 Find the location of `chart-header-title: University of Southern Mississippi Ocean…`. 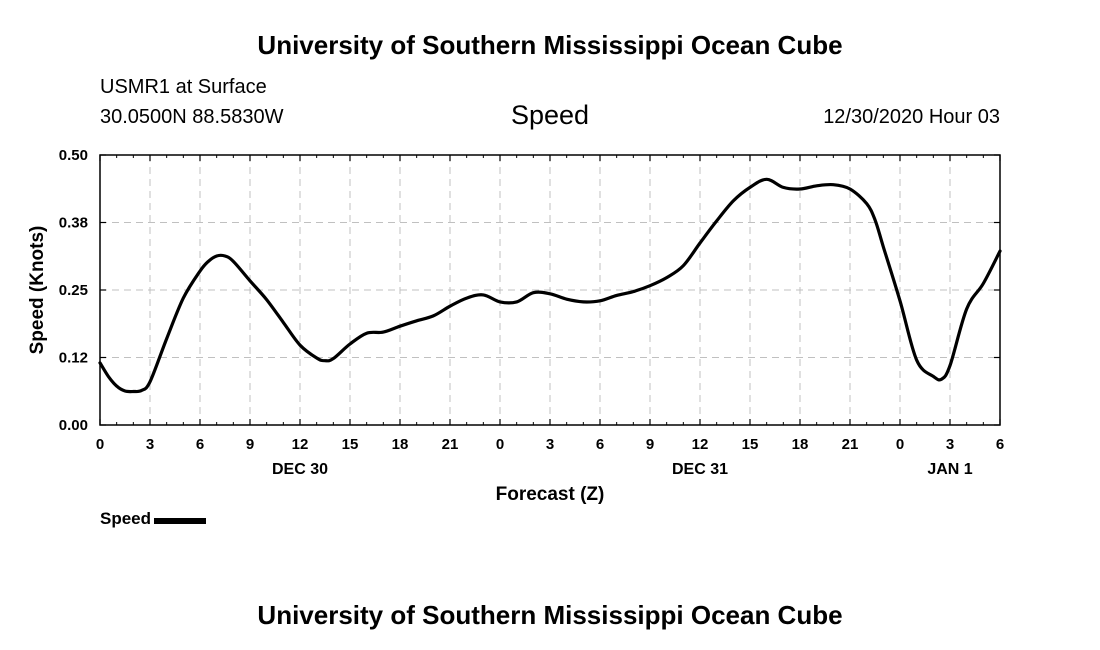

chart-header-title: University of Southern Mississippi Ocean… is located at coordinates (550, 45).